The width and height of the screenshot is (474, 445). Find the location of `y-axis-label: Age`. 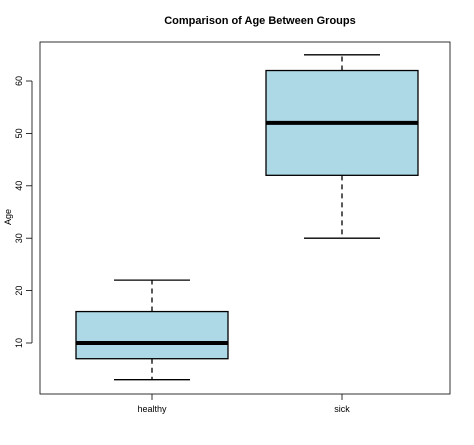

y-axis-label: Age is located at coordinates (8, 217).